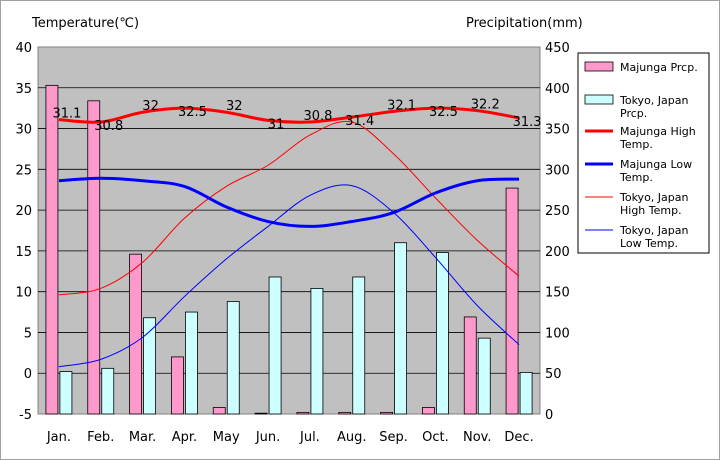  What do you see at coordinates (23, 170) in the screenshot?
I see `y-left-tick-label: 25` at bounding box center [23, 170].